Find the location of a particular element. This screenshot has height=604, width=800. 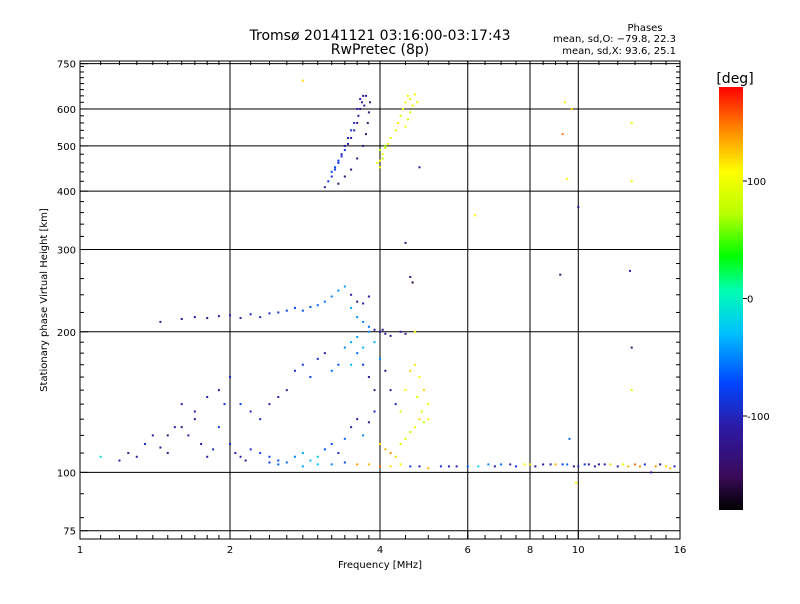

chart-title: Tromsø 20141121 03:16:00-03:17:43 is located at coordinates (380, 36).